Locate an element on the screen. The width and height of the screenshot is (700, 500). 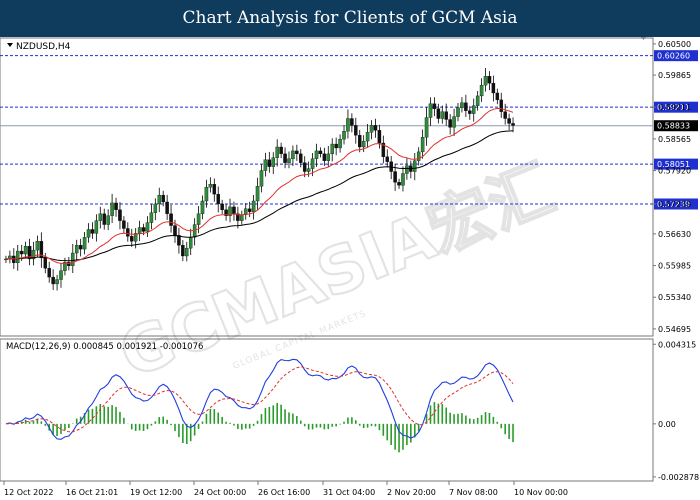
price-tick-label: 0.59211 is located at coordinates (674, 107).